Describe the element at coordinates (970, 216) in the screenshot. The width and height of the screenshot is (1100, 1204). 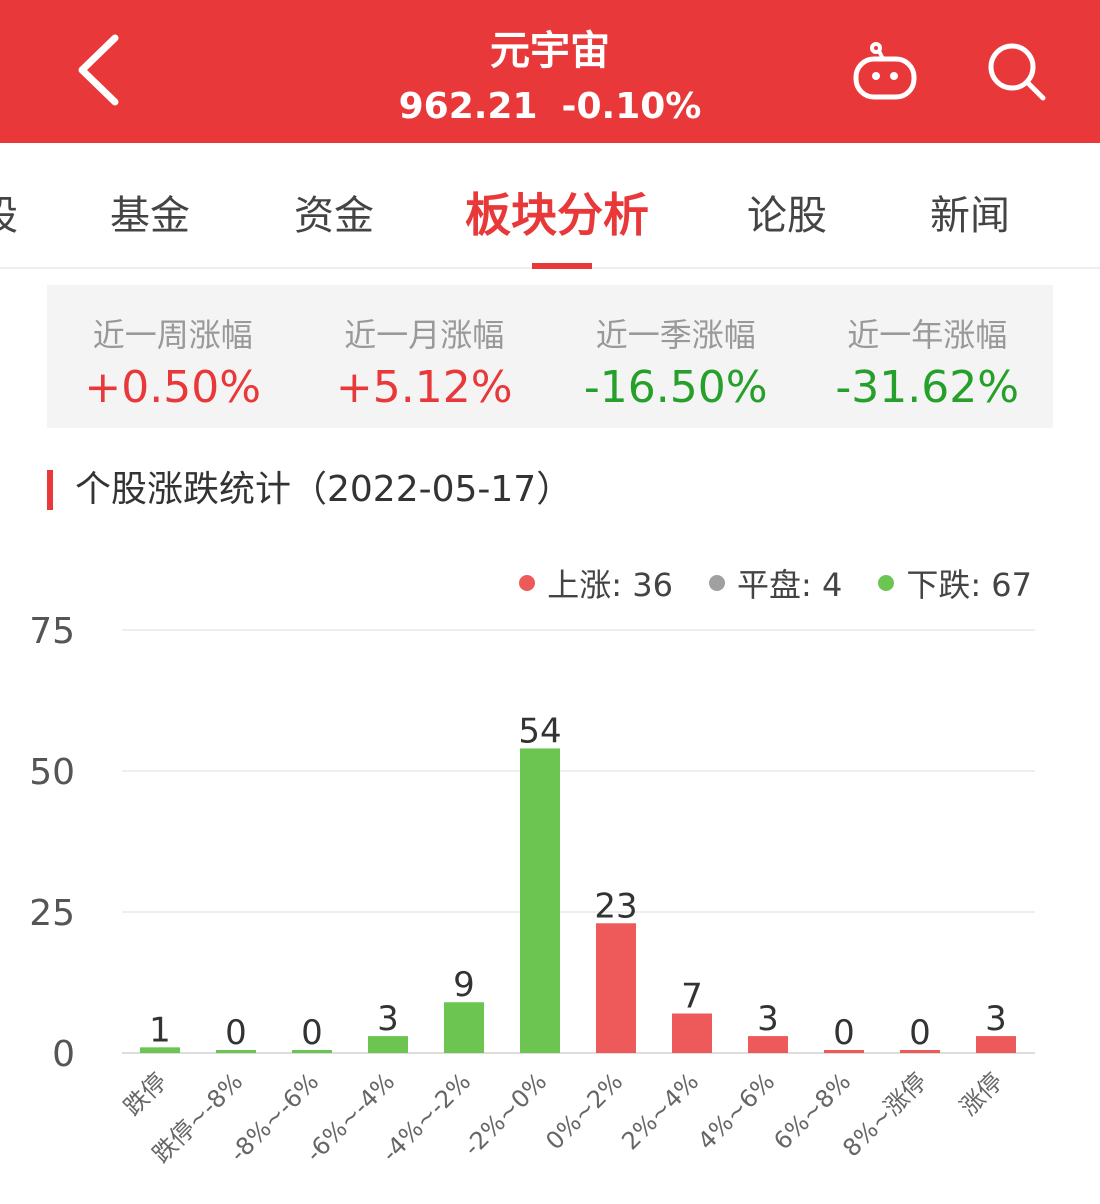
I see `tab-news: 新闻` at that location.